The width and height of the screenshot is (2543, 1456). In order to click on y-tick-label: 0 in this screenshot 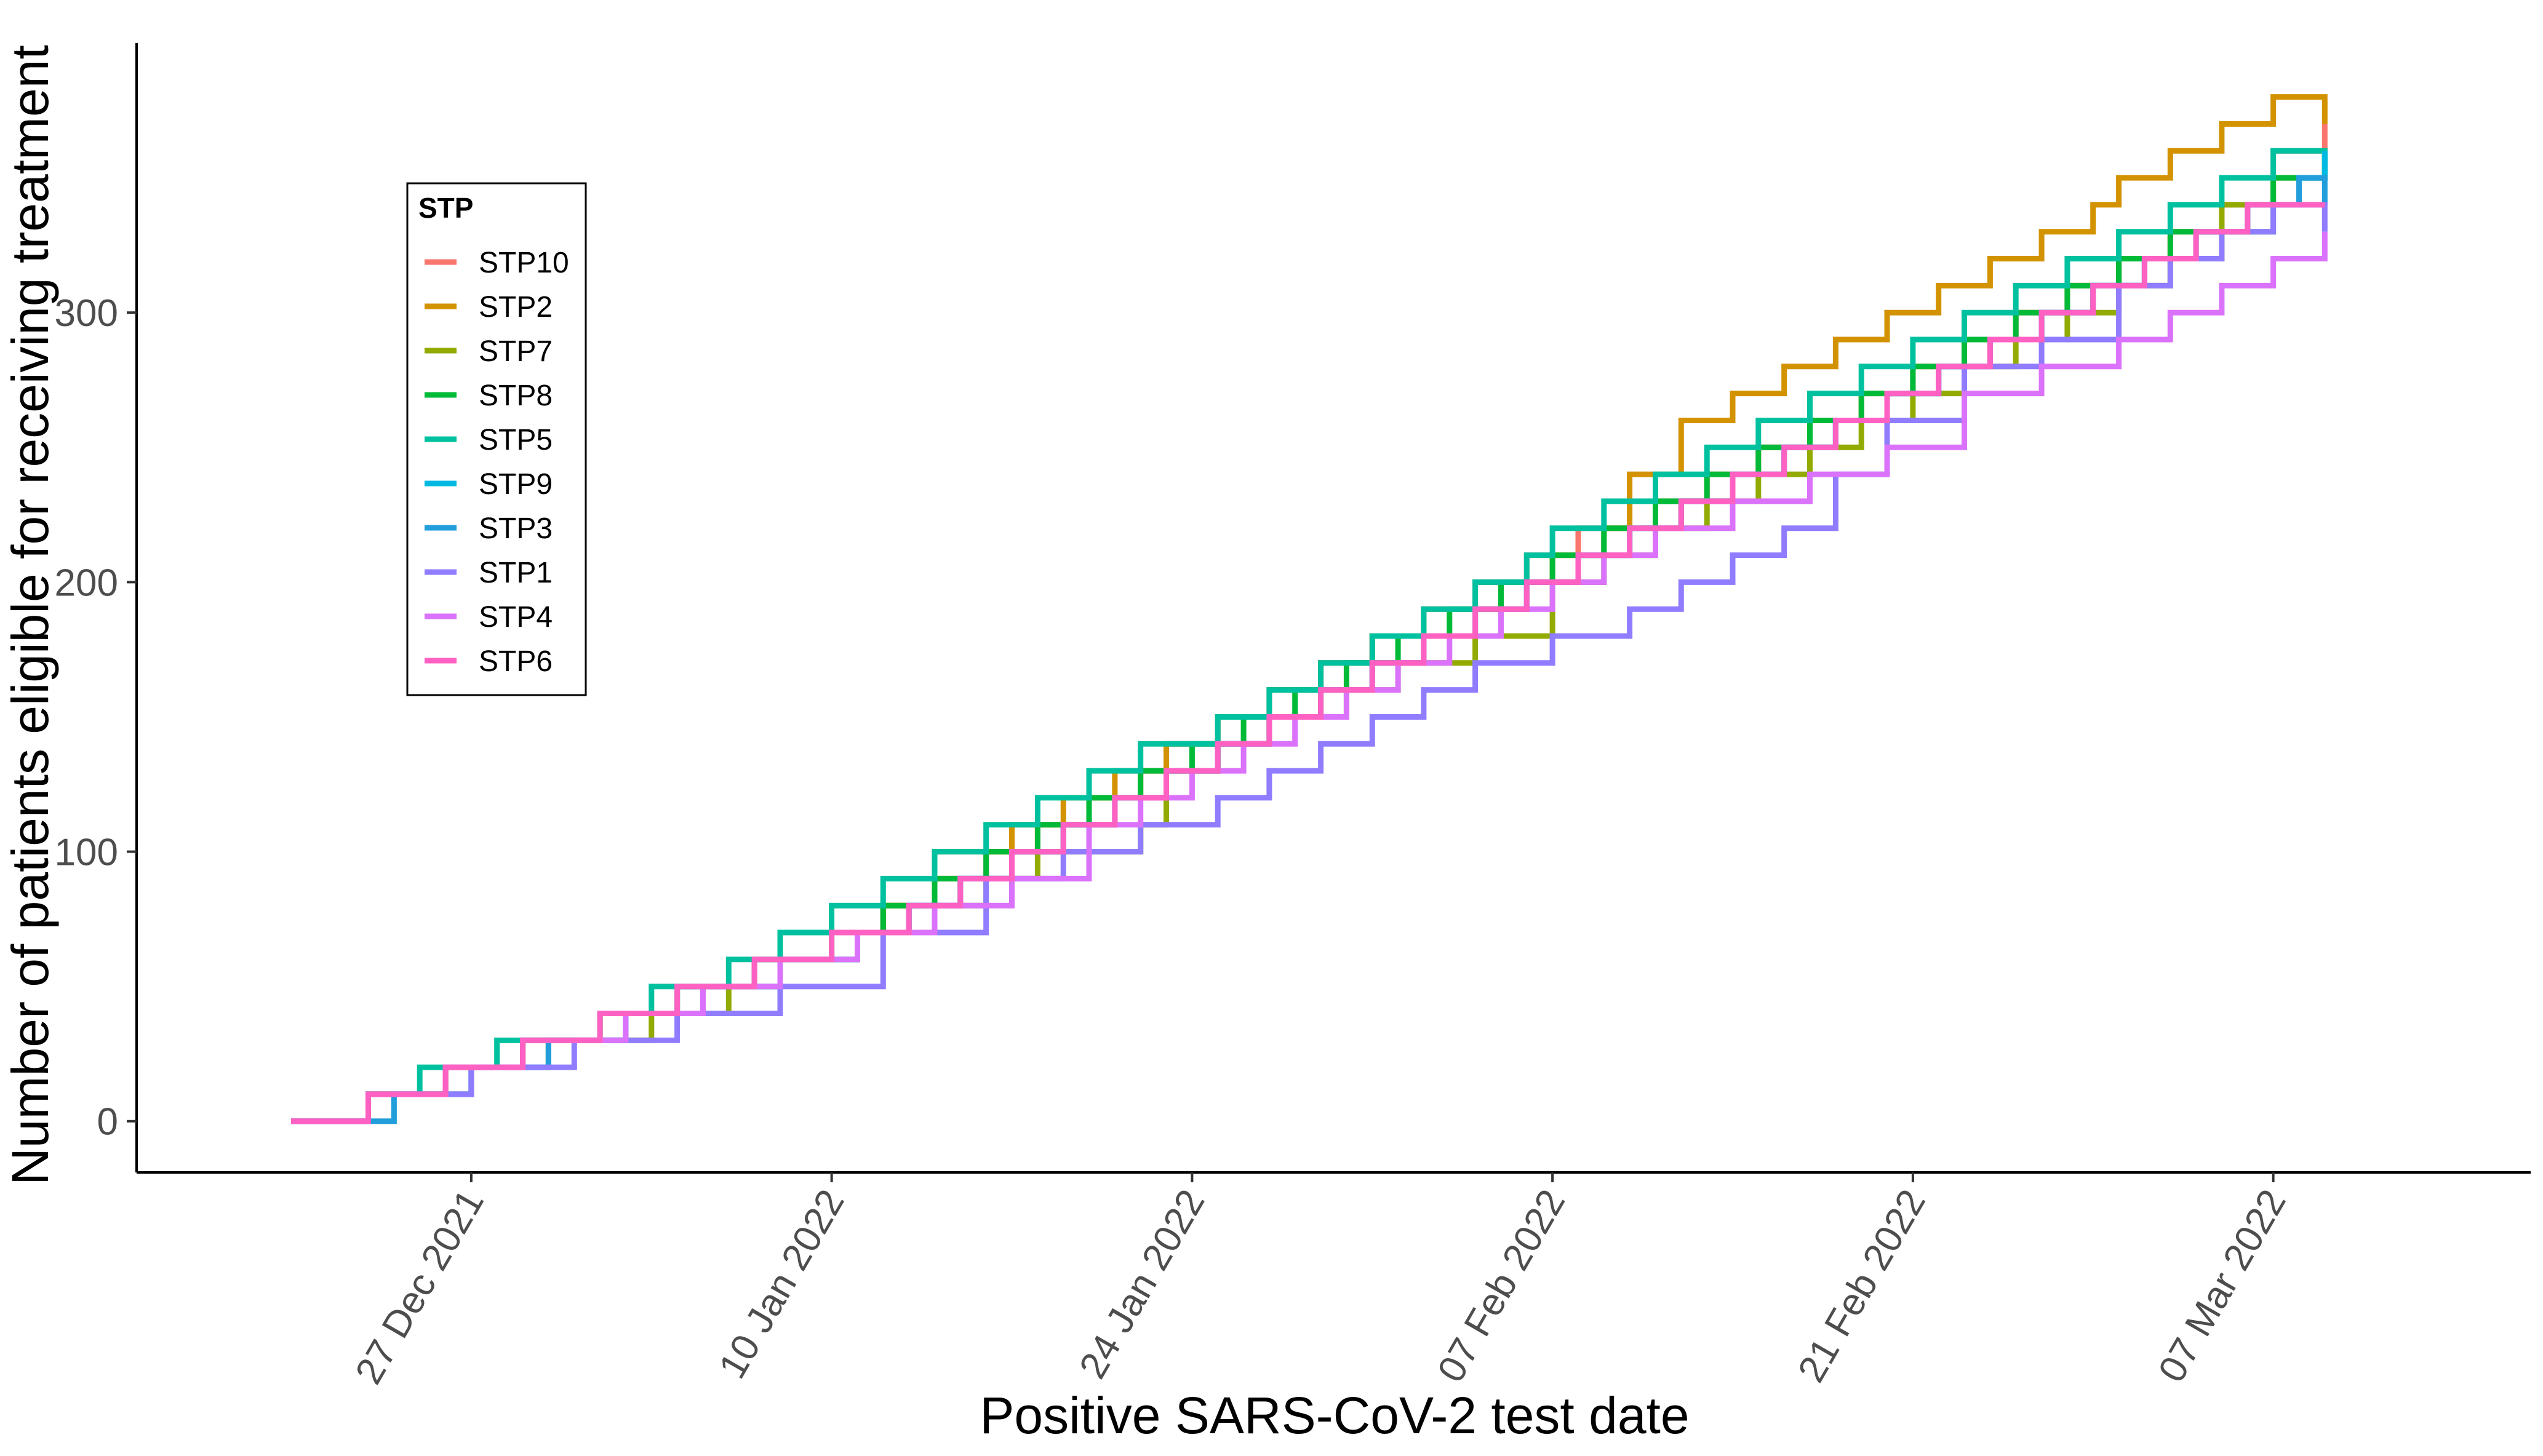, I will do `click(107, 1122)`.